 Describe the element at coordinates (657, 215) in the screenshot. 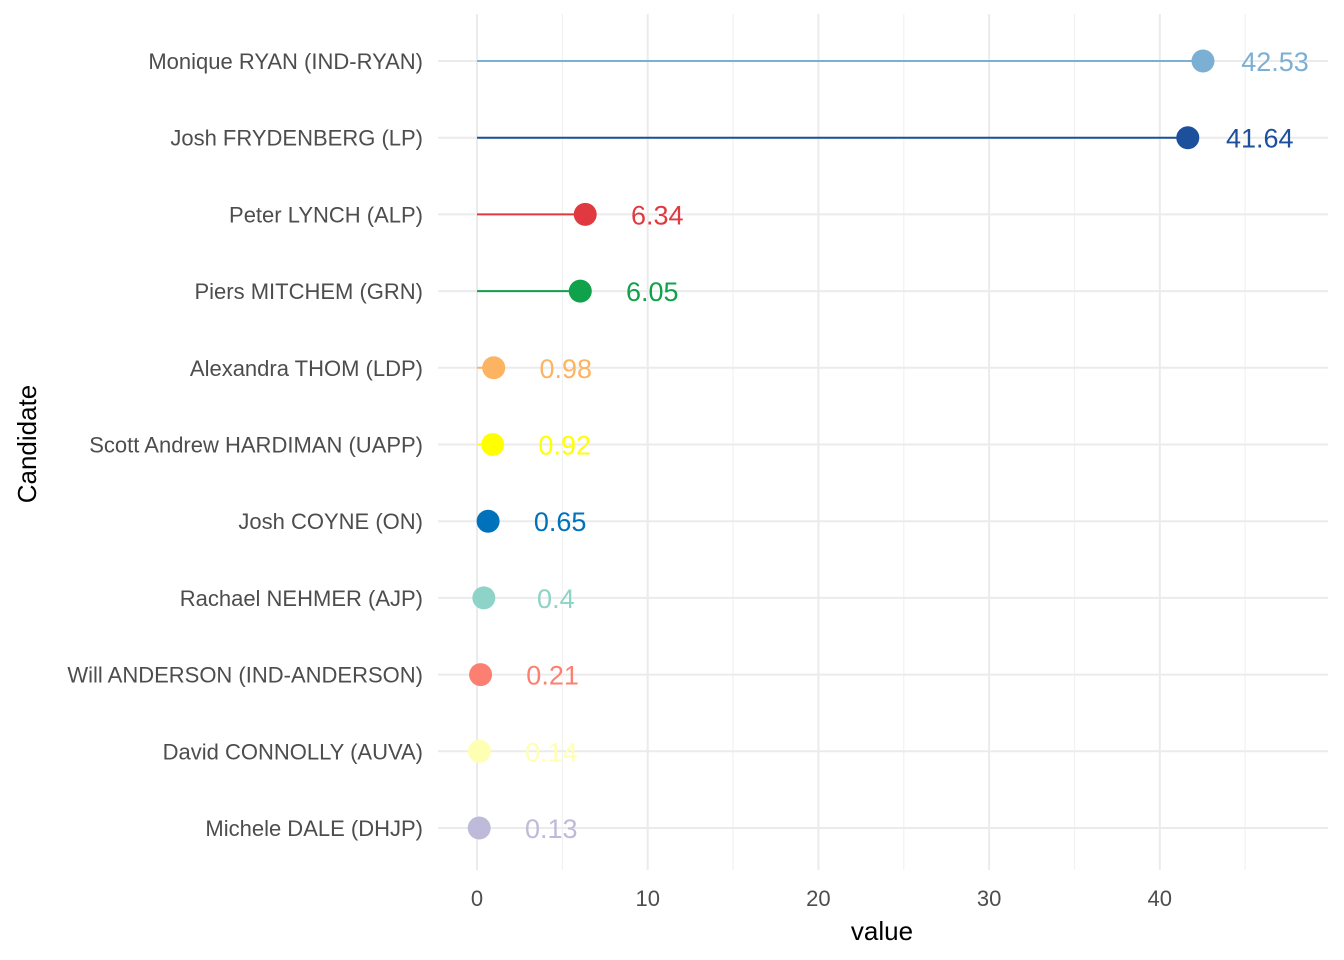

I see `data-value-label: 6.34` at that location.